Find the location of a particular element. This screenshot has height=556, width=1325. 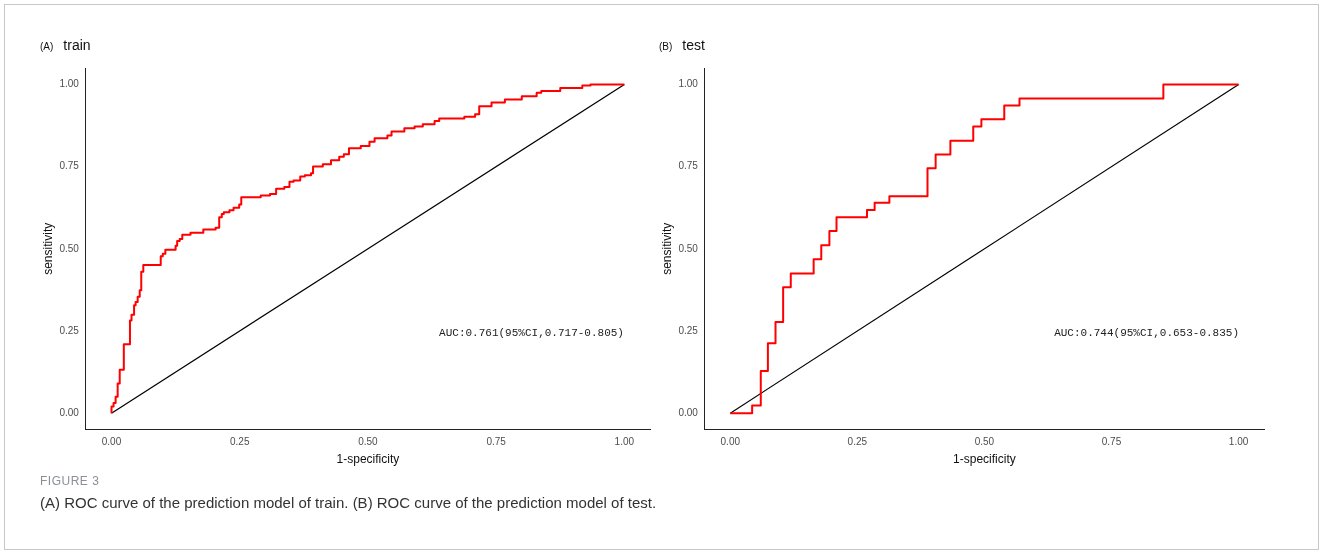

chart-title: train is located at coordinates (77, 45).